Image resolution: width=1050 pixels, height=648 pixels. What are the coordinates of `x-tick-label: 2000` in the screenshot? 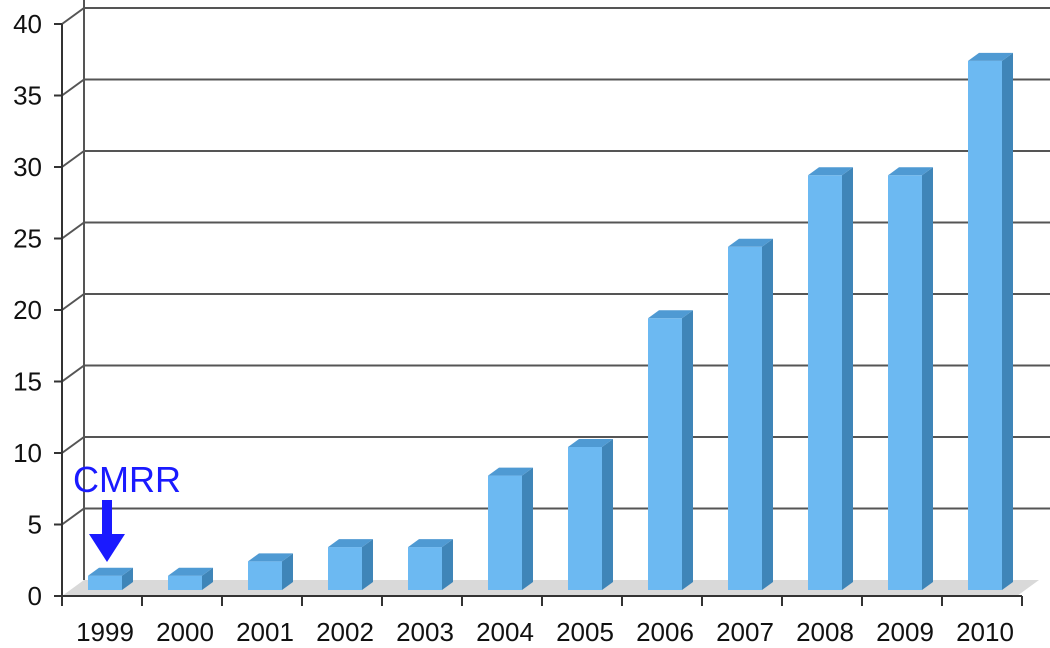 It's located at (185, 630).